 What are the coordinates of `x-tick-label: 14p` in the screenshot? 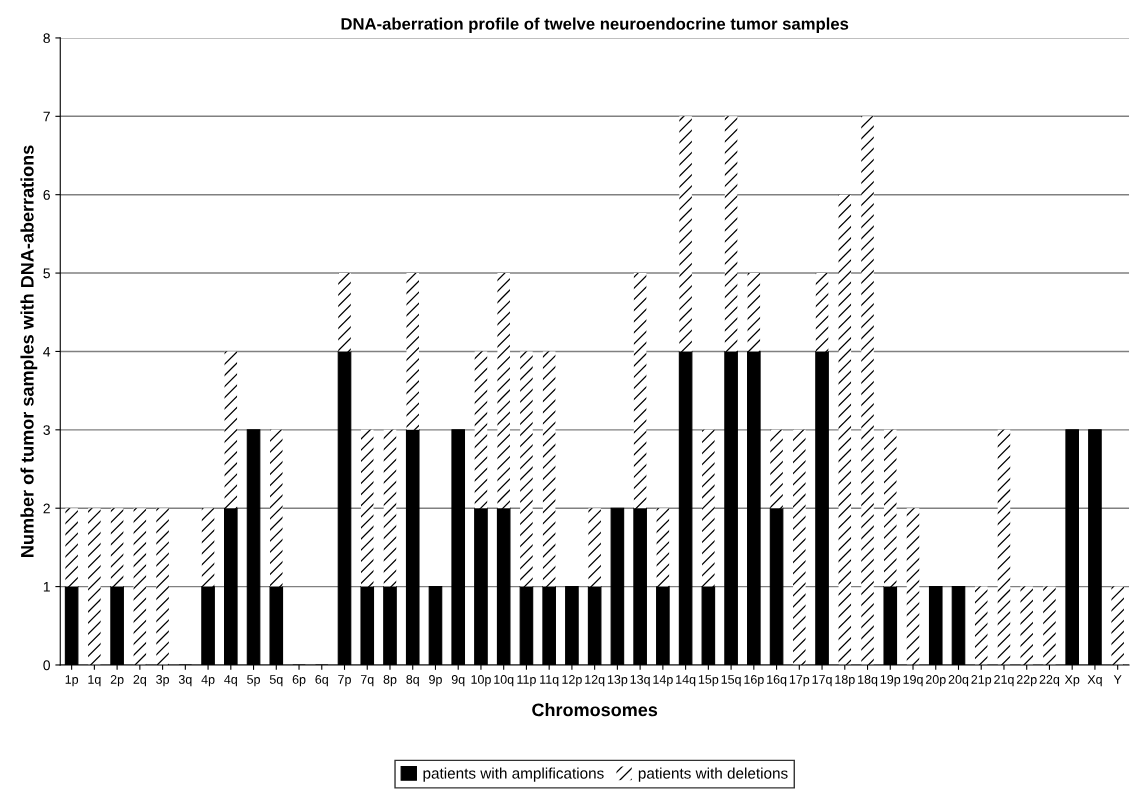 It's located at (663, 681).